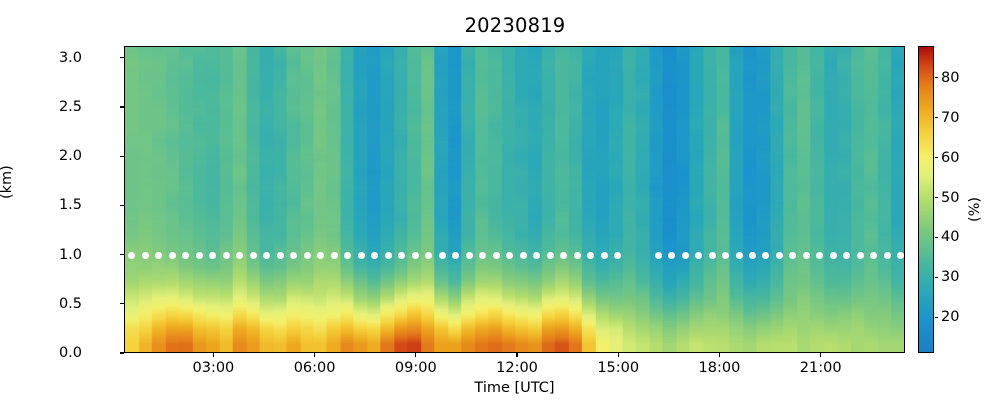  What do you see at coordinates (719, 368) in the screenshot?
I see `x-tick-label: 18:00` at bounding box center [719, 368].